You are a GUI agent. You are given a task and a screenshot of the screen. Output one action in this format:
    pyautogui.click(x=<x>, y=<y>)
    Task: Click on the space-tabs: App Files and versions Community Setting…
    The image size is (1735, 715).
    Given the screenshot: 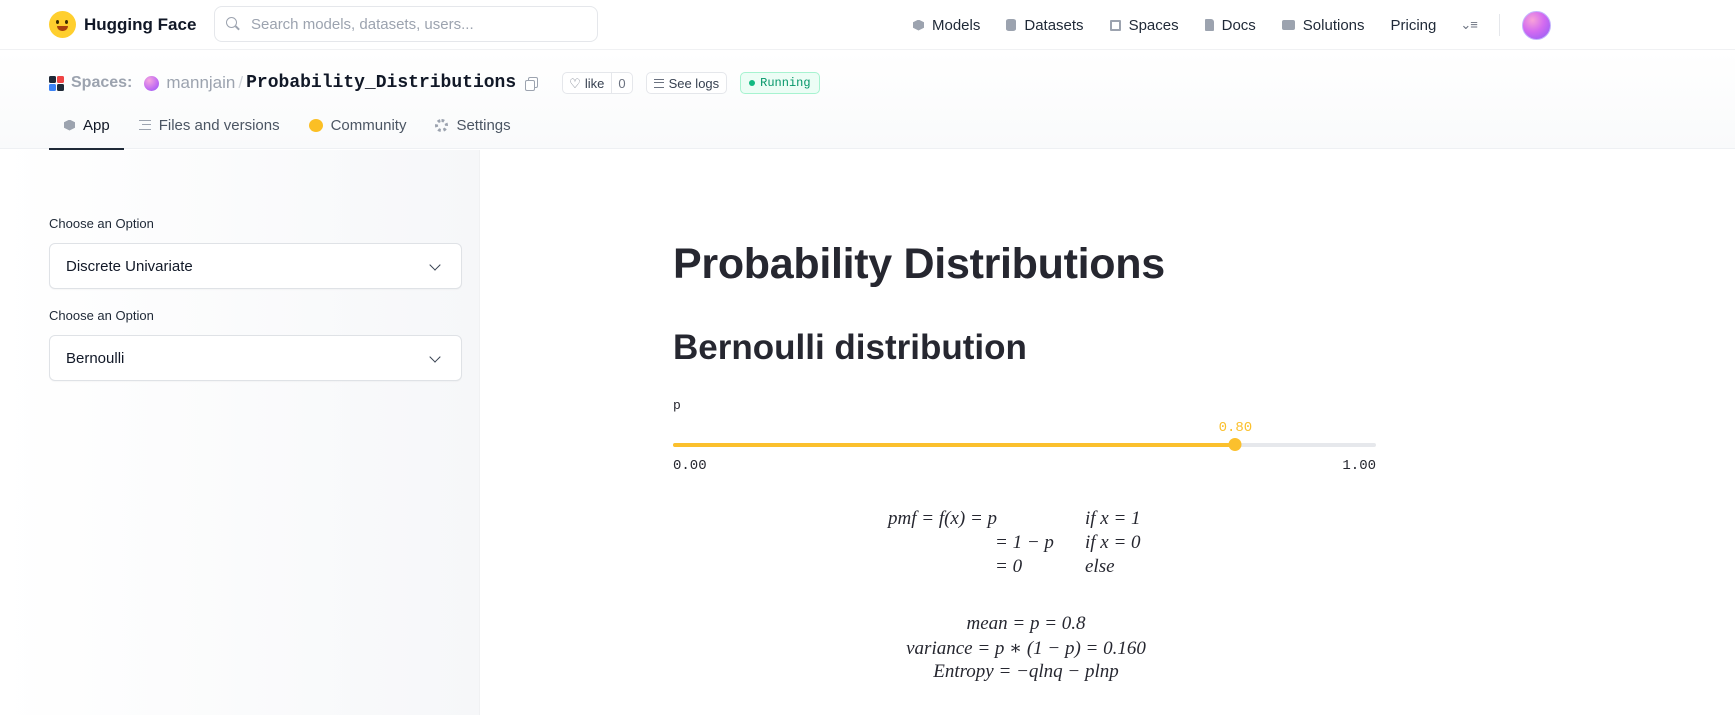 What is the action you would take?
    pyautogui.click(x=287, y=125)
    